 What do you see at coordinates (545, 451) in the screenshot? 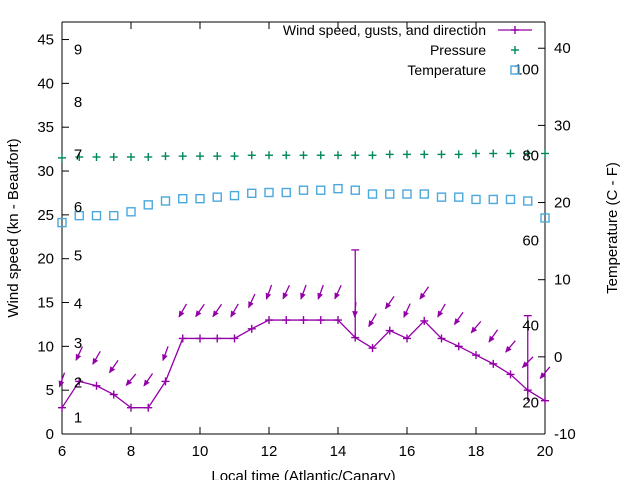
I see `x-tick-label: 20` at bounding box center [545, 451].